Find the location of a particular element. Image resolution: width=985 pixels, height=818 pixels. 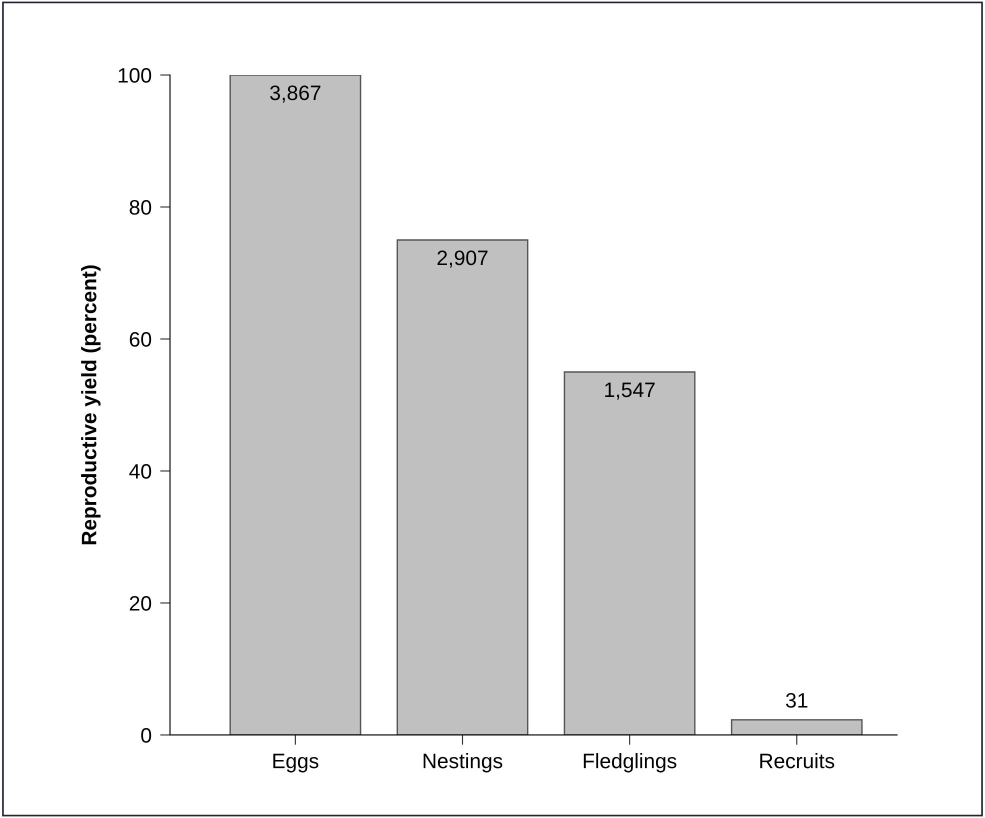

annotation: 2,907 is located at coordinates (462, 259).